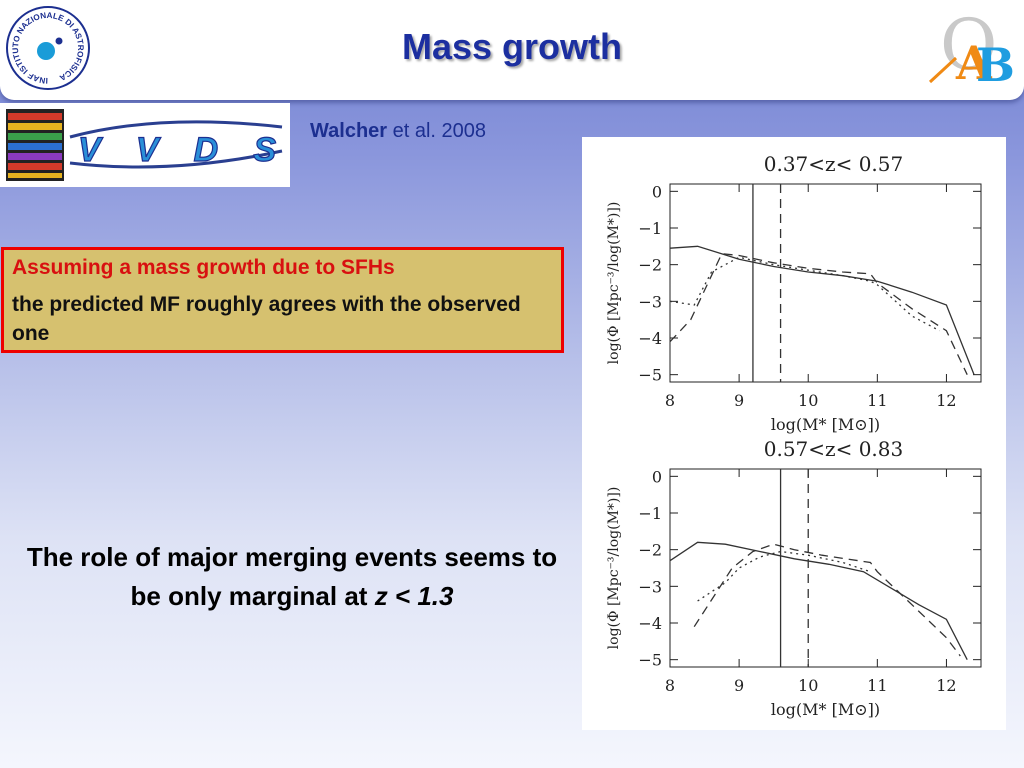 The image size is (1024, 768). What do you see at coordinates (35, 145) in the screenshot?
I see `spectra-strip-icon` at bounding box center [35, 145].